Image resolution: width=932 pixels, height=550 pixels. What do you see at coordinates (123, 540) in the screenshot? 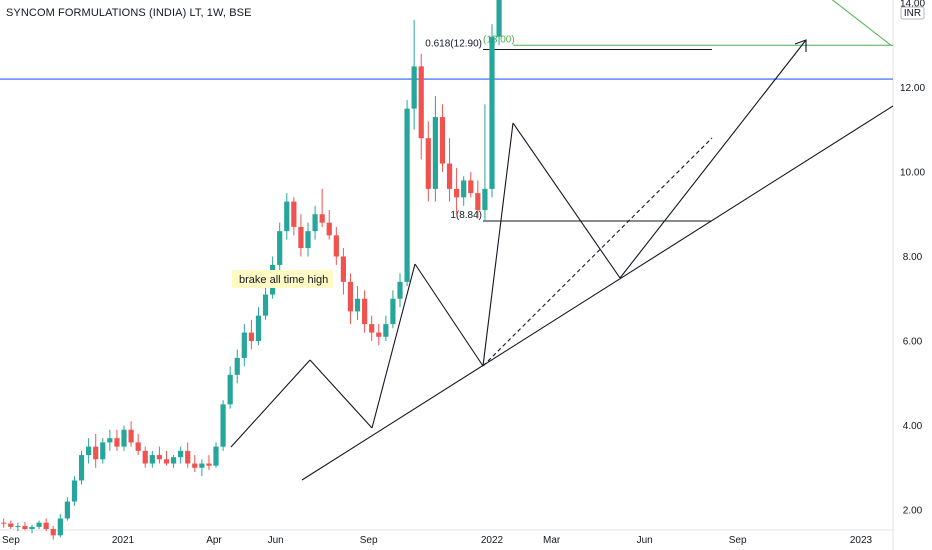
I see `x-tick-label: 2021` at bounding box center [123, 540].